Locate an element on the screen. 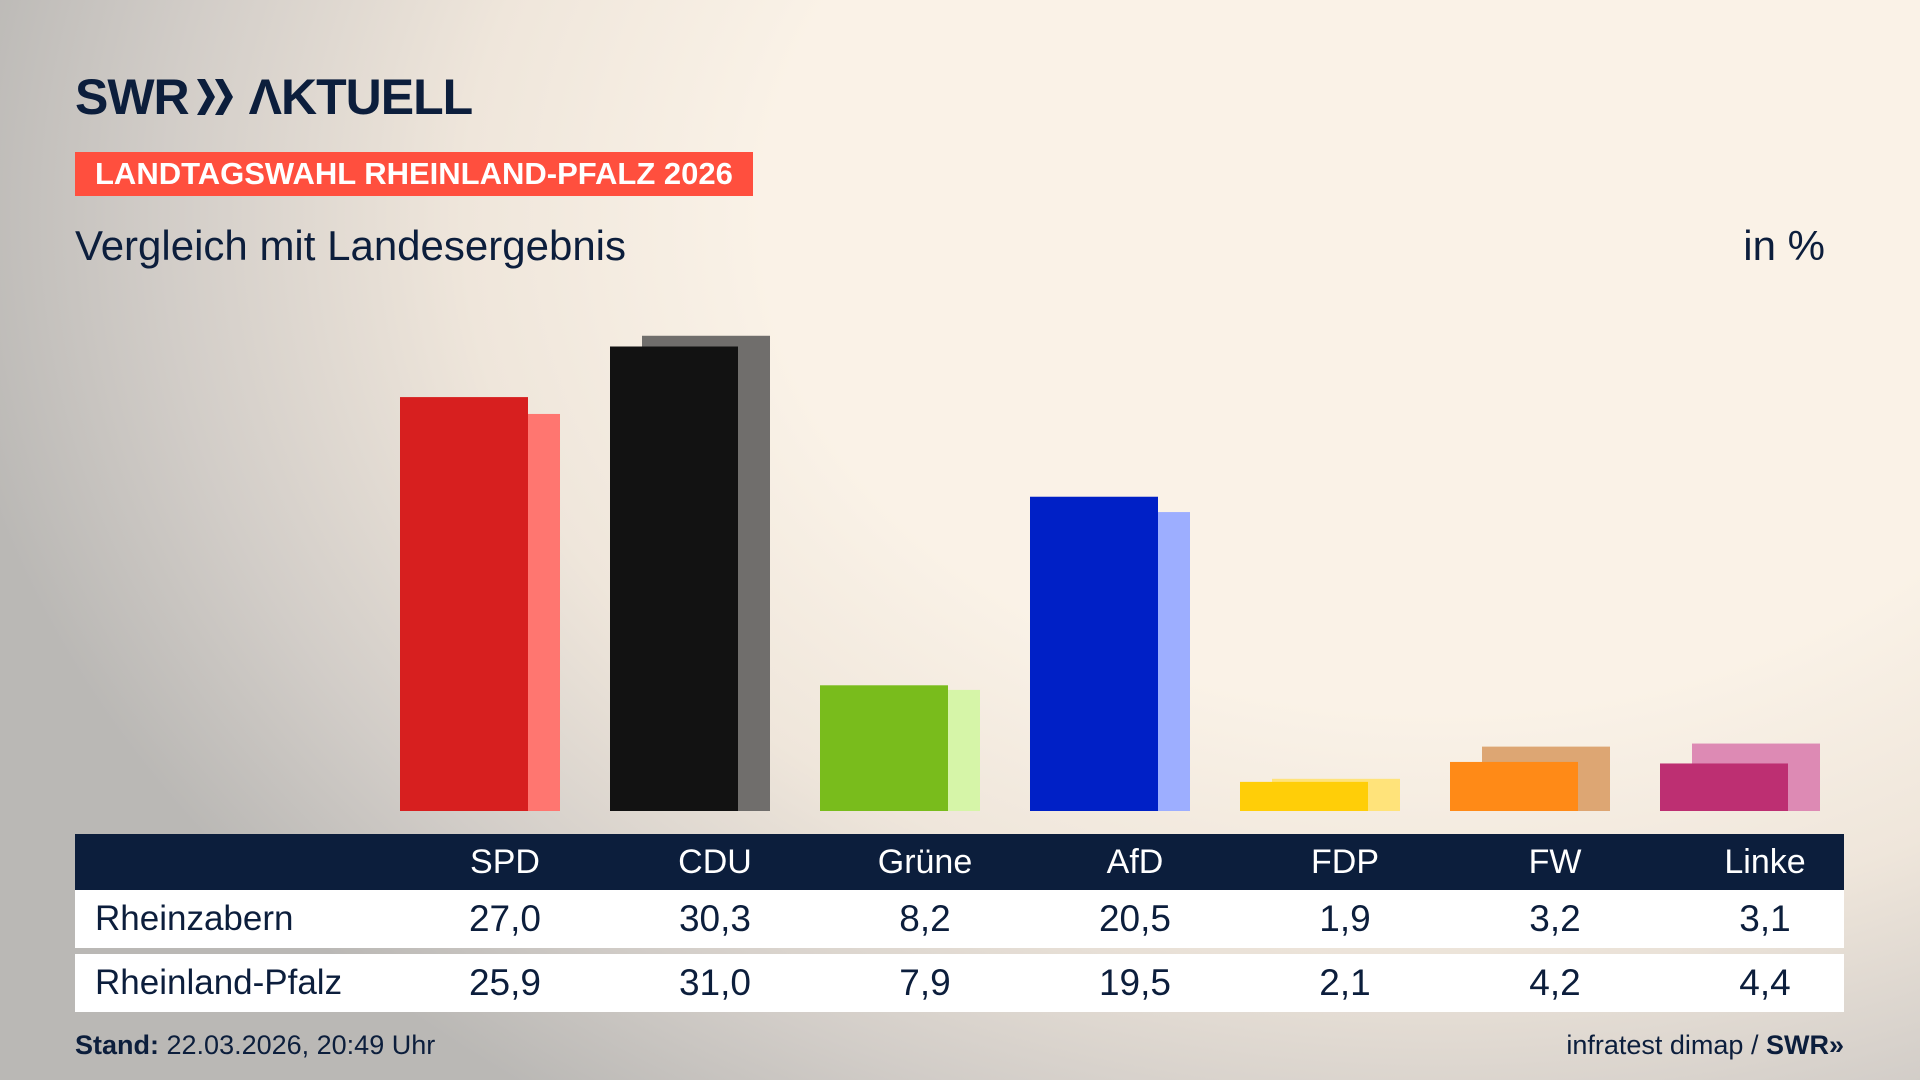  cell: 7,9 is located at coordinates (925, 982).